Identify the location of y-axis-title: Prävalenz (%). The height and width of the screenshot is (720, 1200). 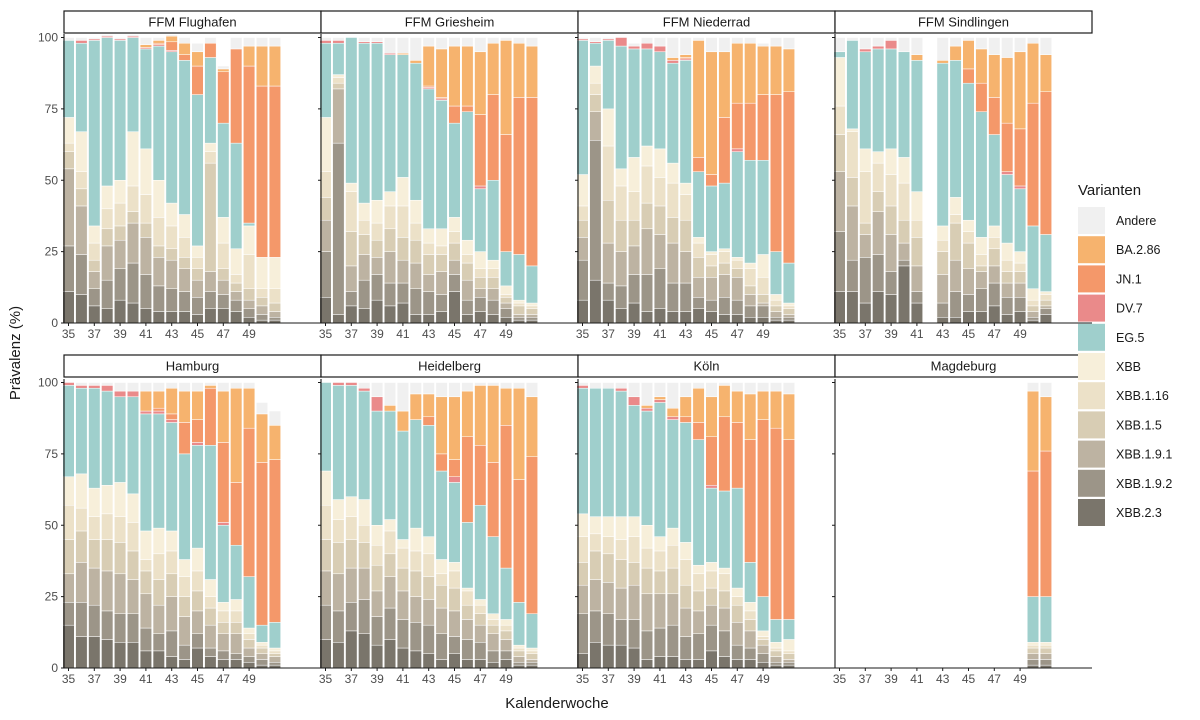
(15, 353).